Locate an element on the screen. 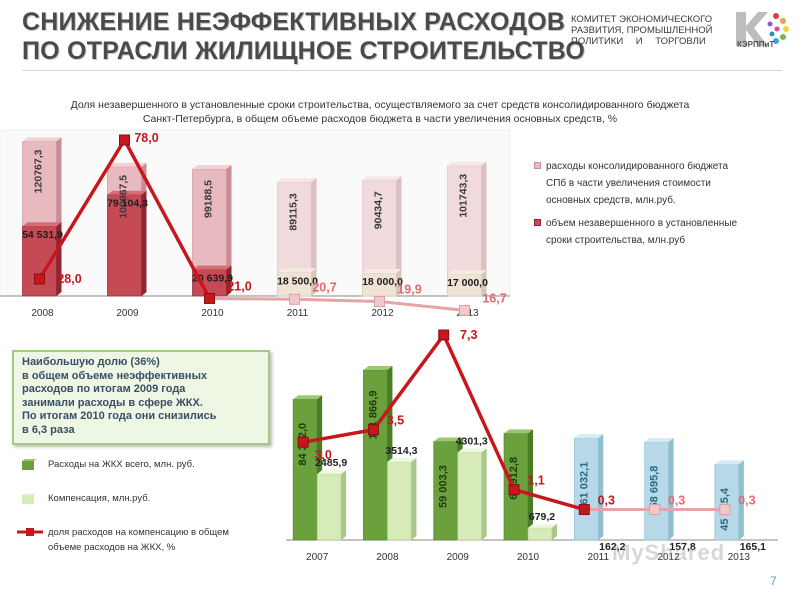 This screenshot has width=800, height=600. compensation-label-2009: 4301,3 is located at coordinates (472, 441).